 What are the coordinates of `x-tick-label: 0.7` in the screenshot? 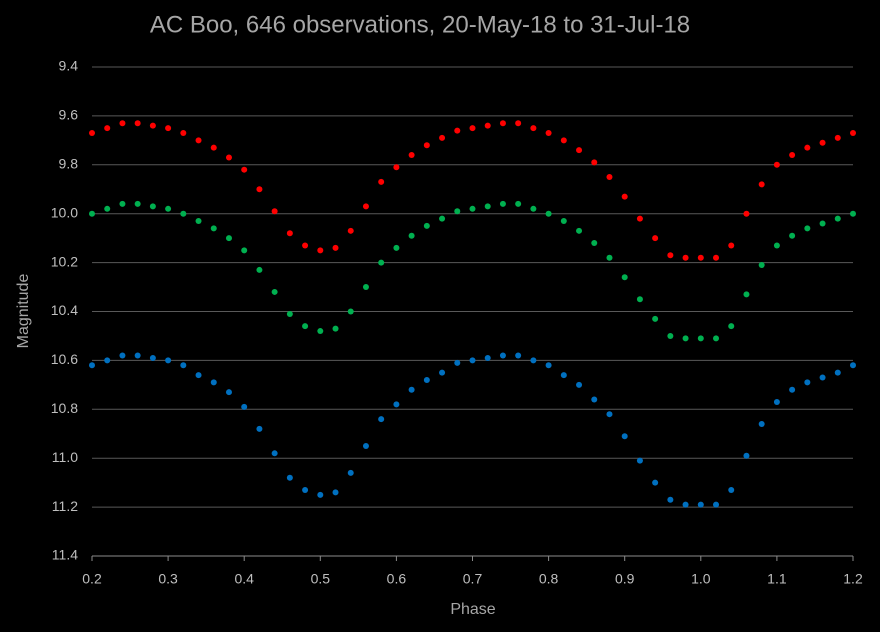 It's located at (473, 579).